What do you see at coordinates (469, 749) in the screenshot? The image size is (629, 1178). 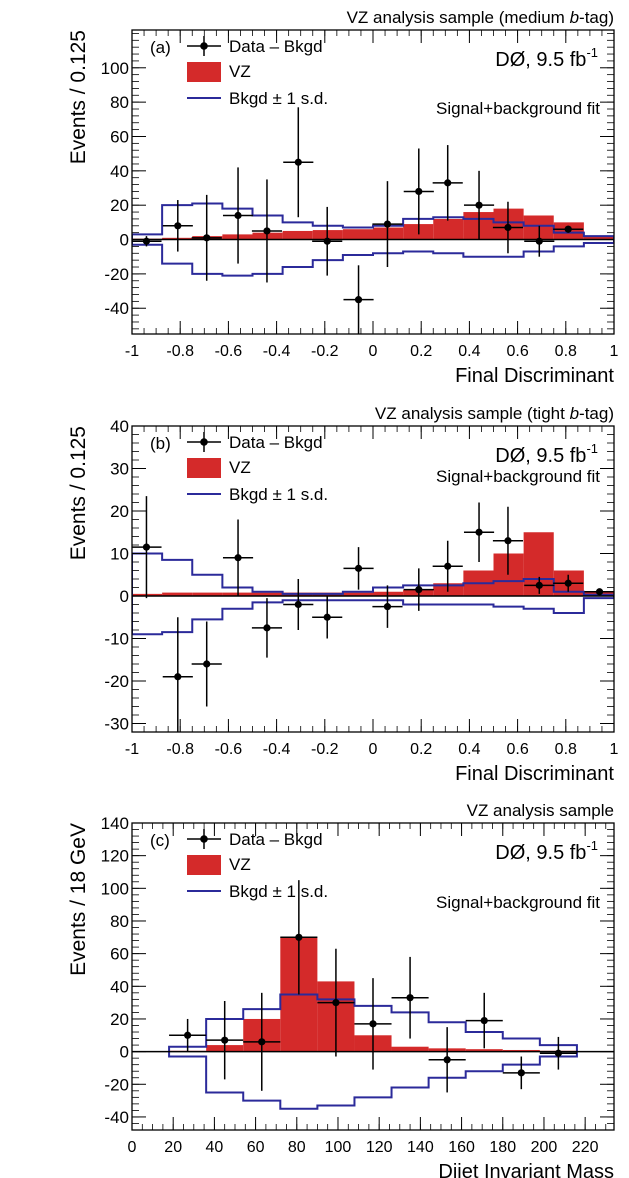 I see `x-tick-label: 0.4` at bounding box center [469, 749].